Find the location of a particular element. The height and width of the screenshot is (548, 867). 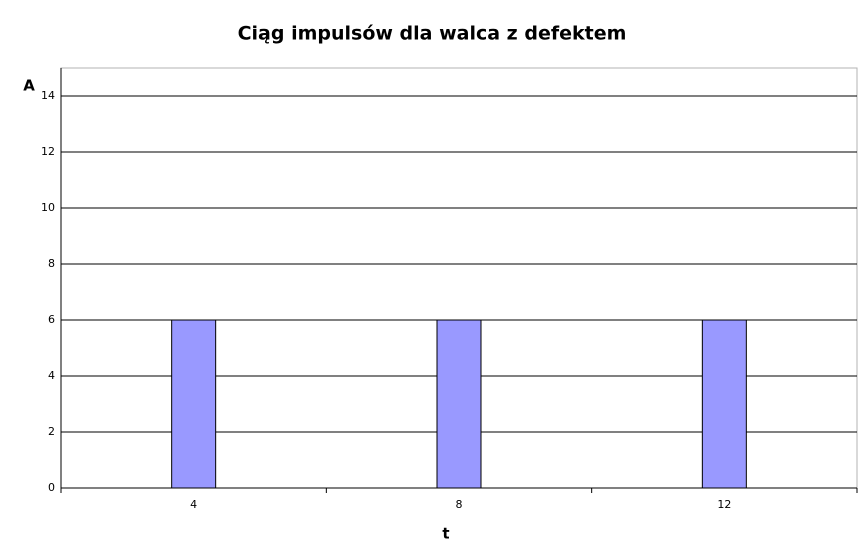

x-axis-title: t is located at coordinates (445, 534).